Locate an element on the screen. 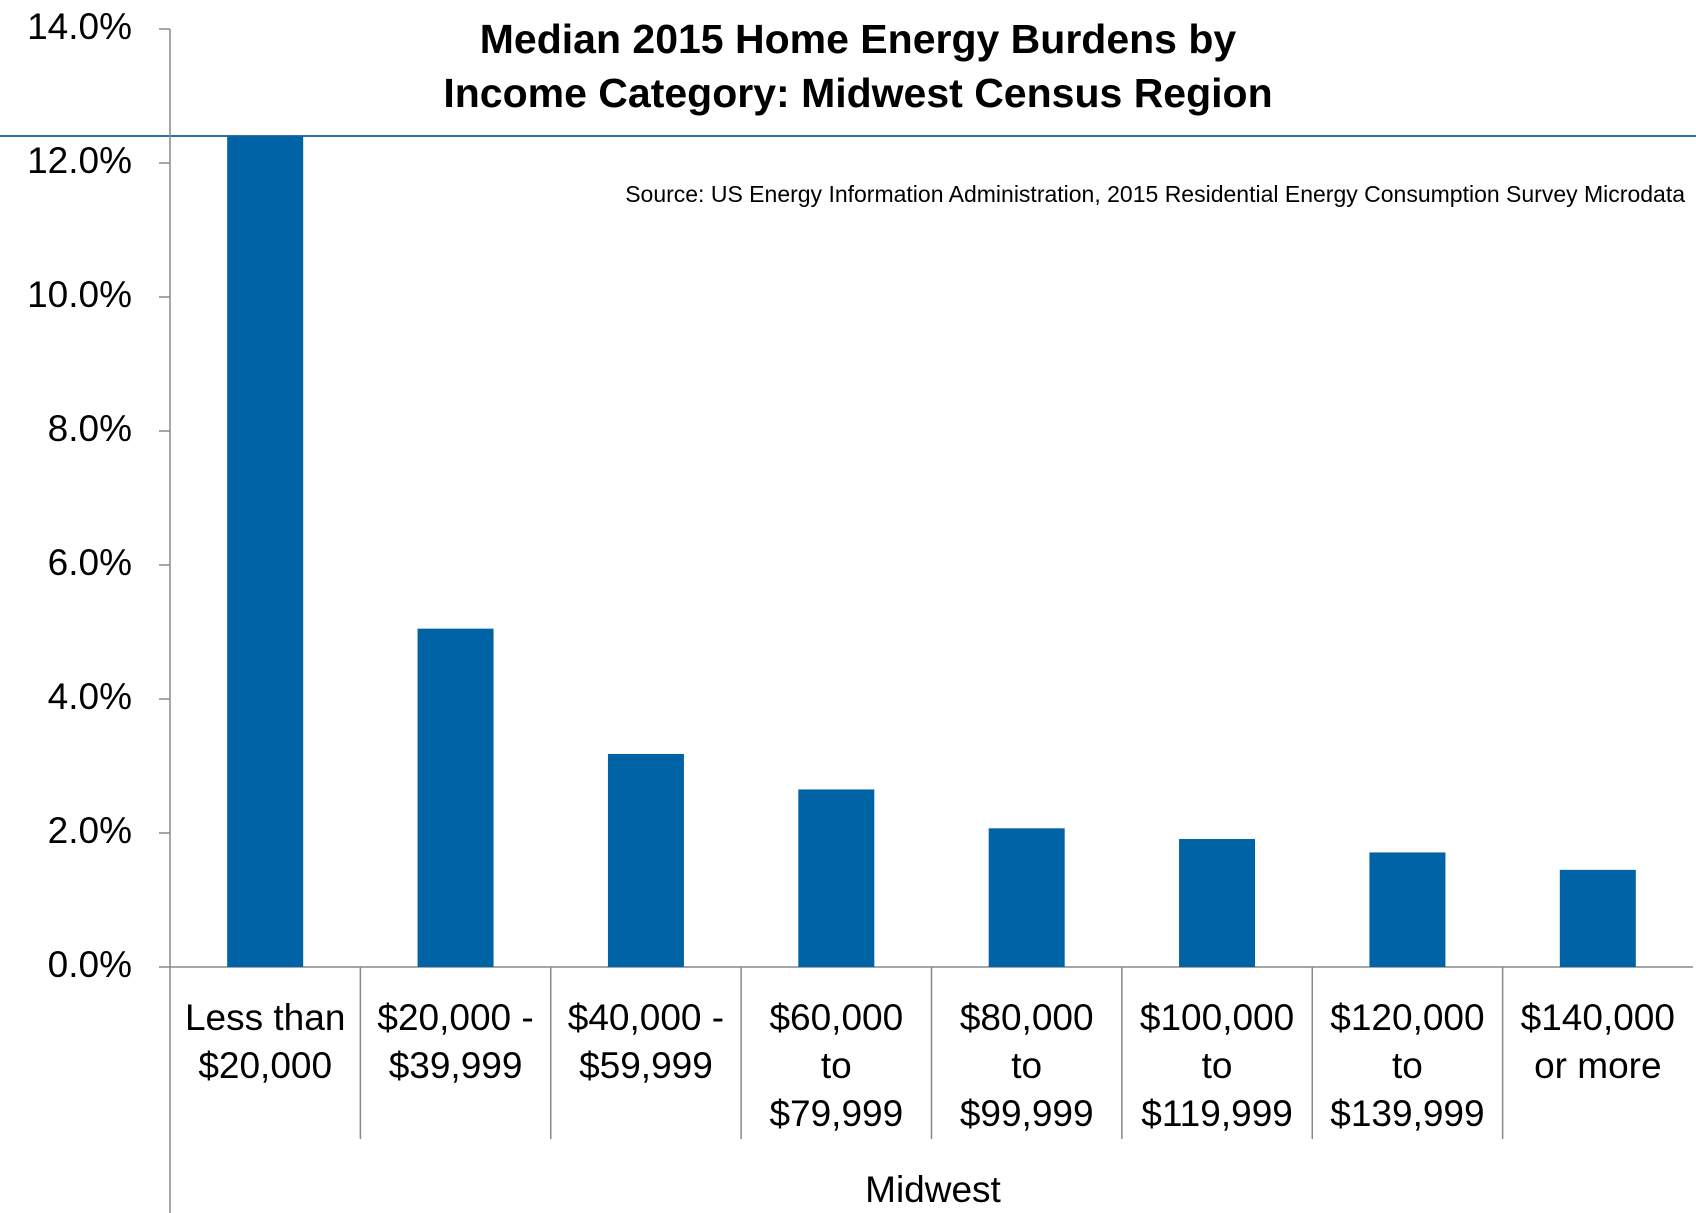  x-tick-label: $60,000 to $79,999 is located at coordinates (836, 1065).